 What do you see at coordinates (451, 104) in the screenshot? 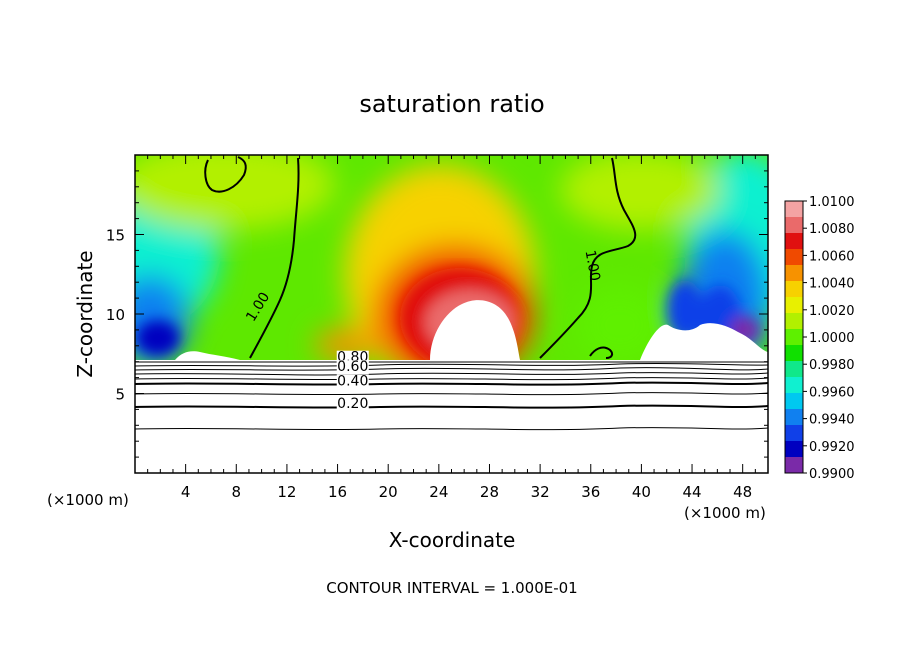
I see `chart-title: saturation ratio` at bounding box center [451, 104].